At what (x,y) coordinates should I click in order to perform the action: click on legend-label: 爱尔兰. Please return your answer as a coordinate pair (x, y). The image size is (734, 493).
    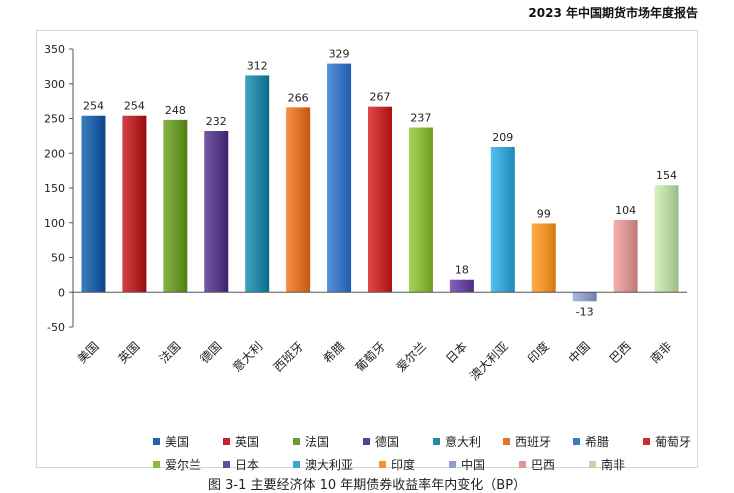
    Looking at the image, I should click on (183, 465).